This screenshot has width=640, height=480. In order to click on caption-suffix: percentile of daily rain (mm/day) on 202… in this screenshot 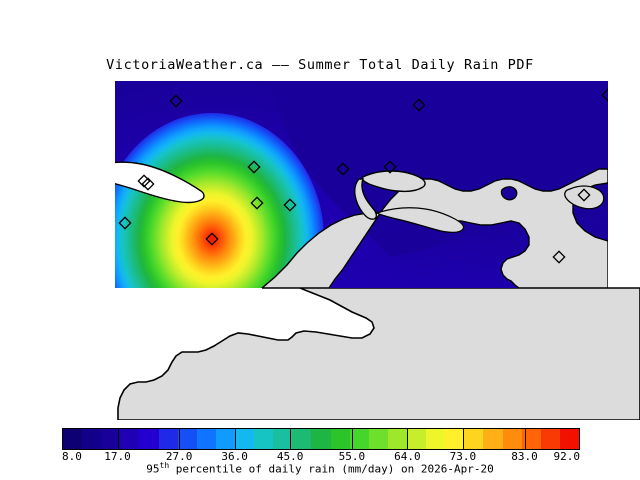, I will do `click(331, 469)`.